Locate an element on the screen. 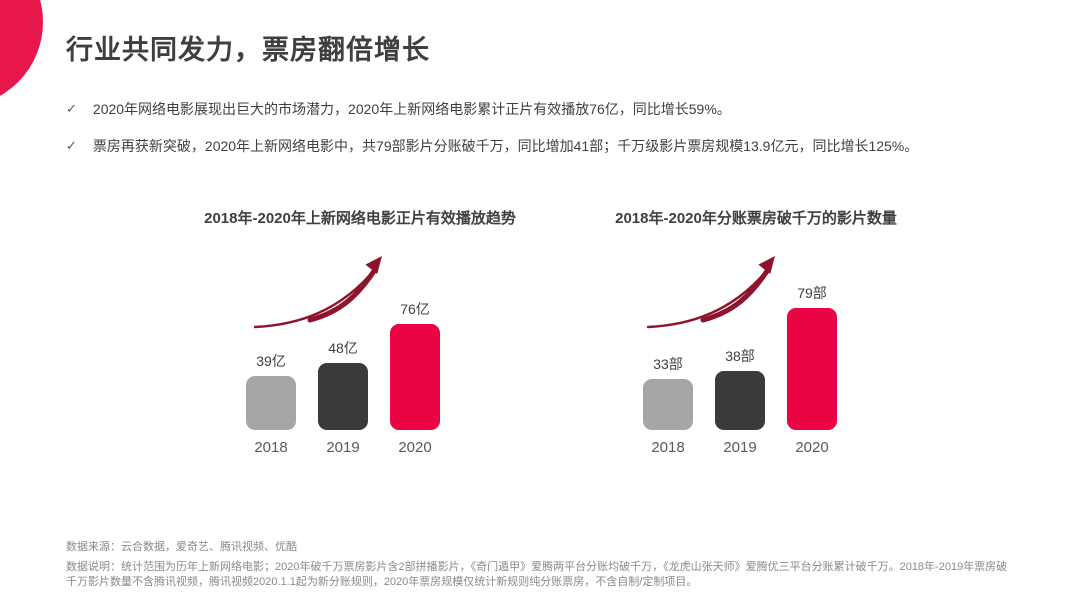  bar-chart-film-count: 33部 2018 38部 2019 79部 2020 is located at coordinates (740, 370).